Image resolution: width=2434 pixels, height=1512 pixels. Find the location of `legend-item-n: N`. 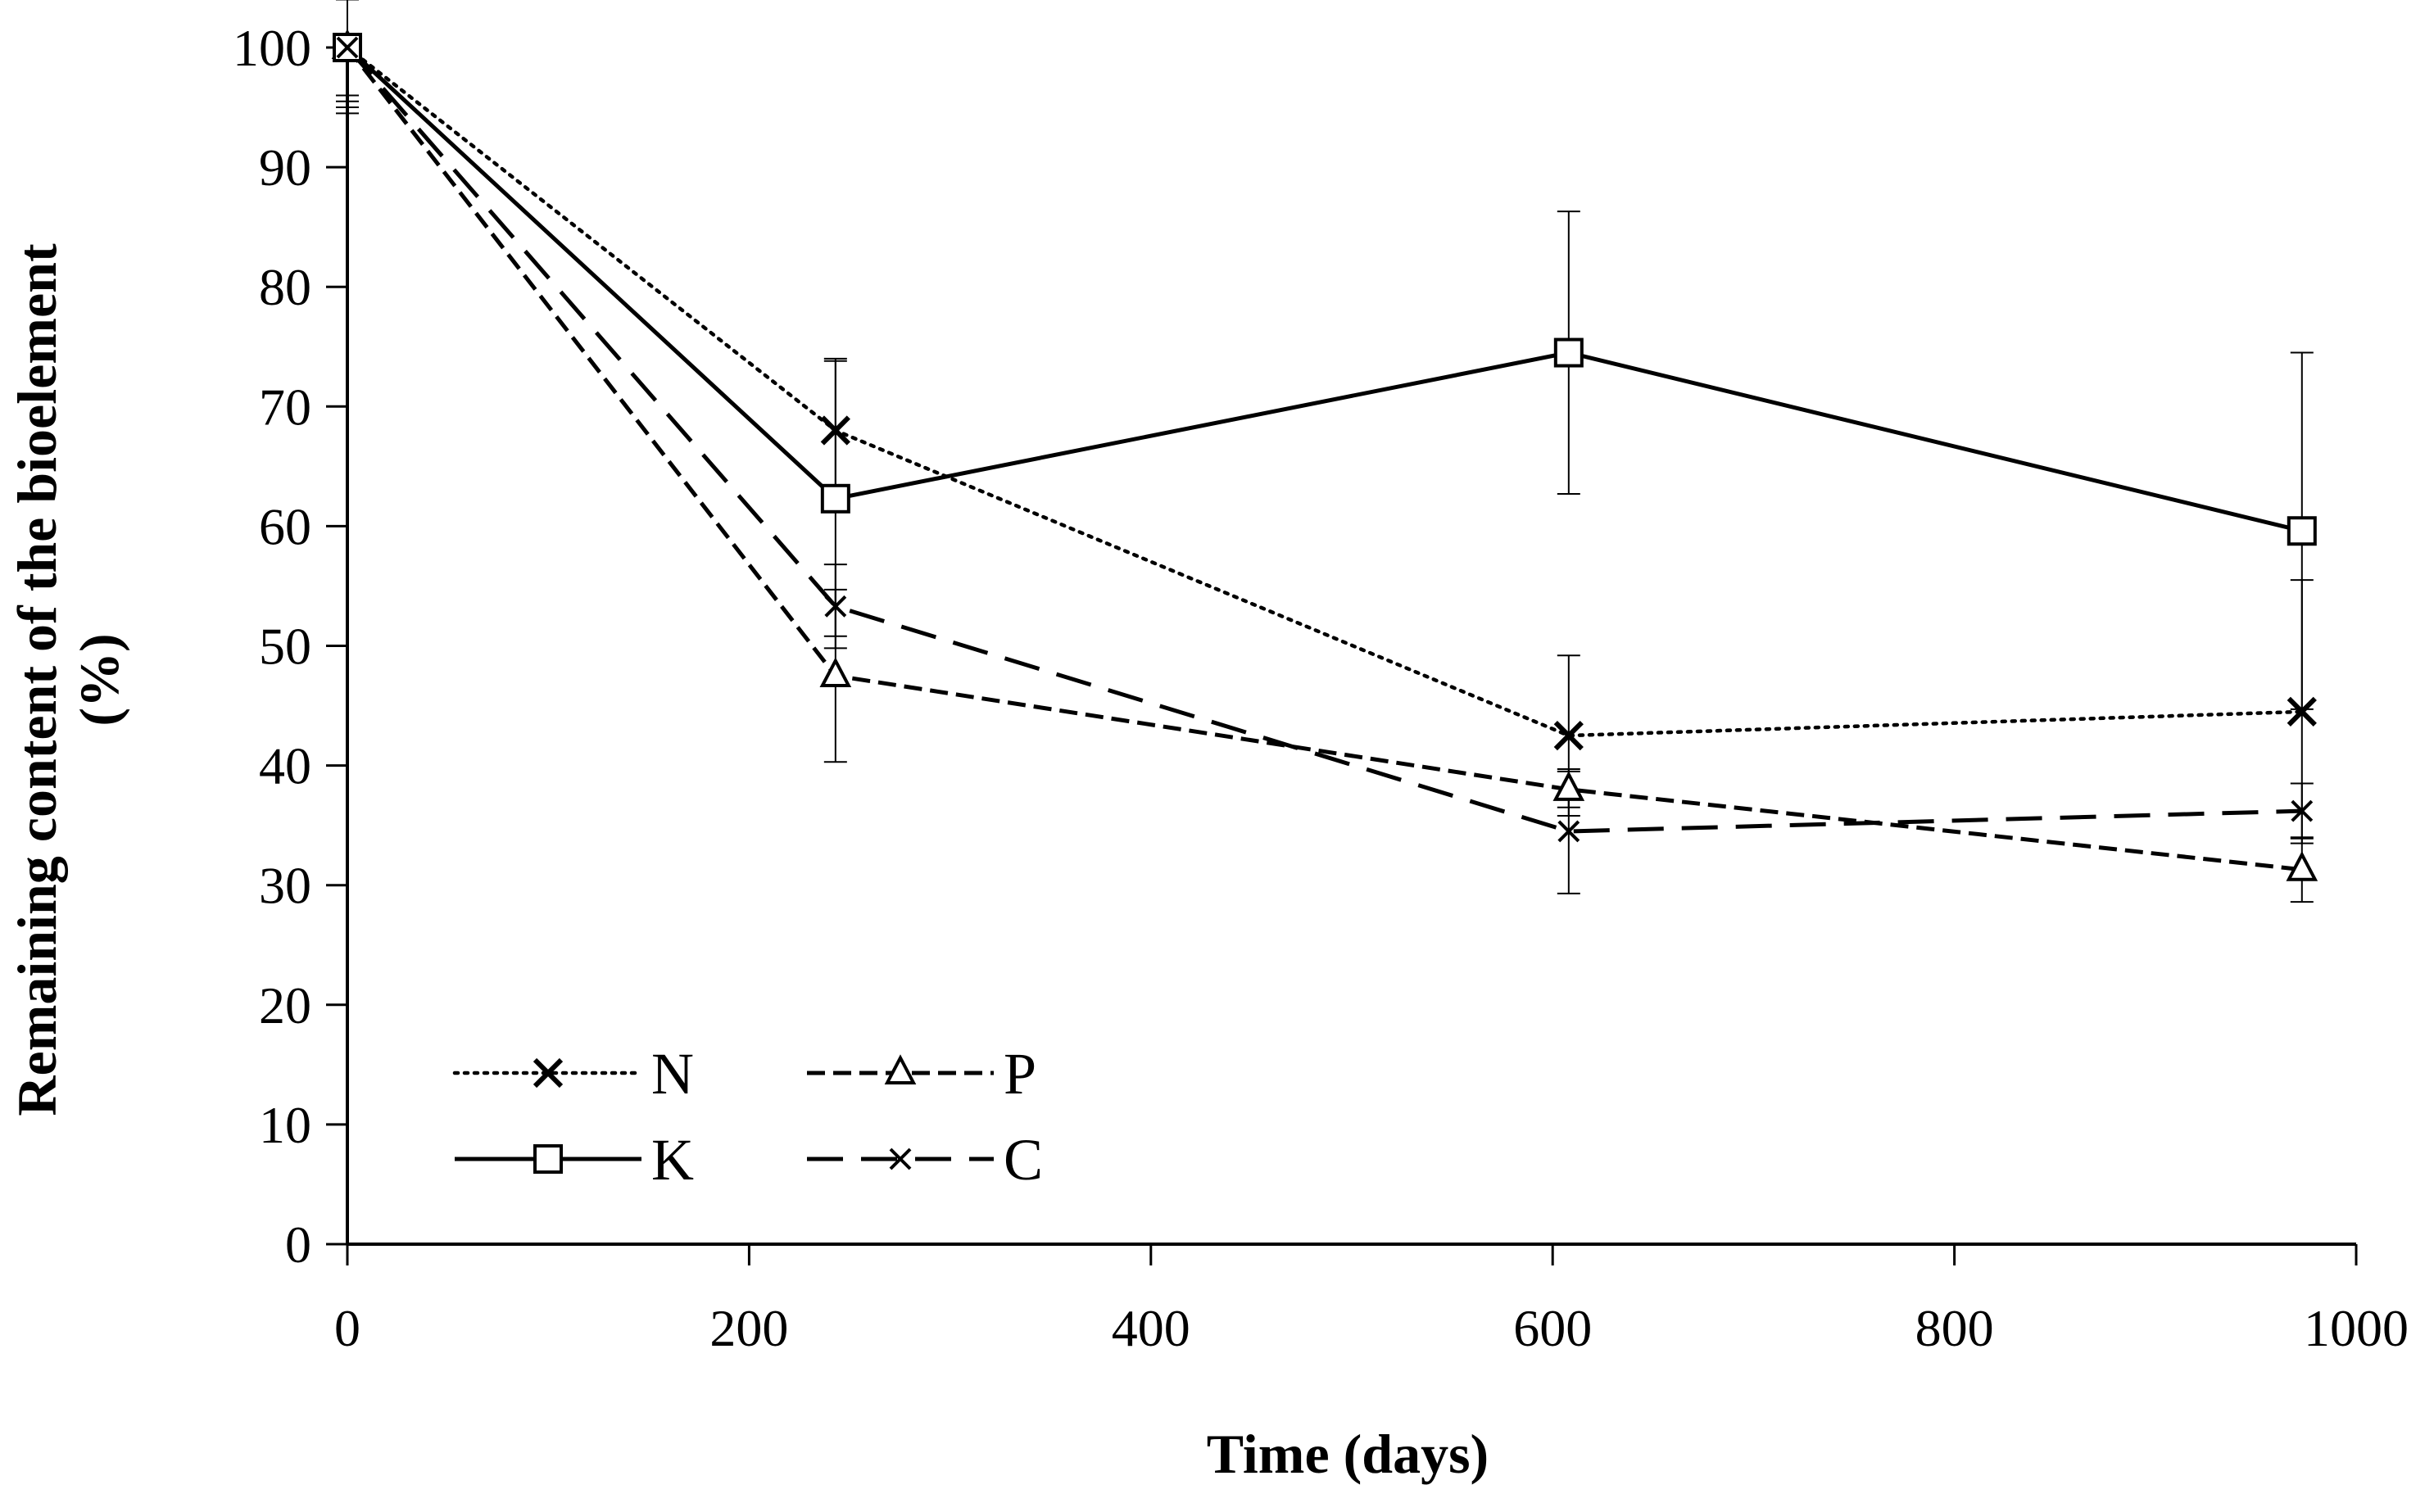

legend-item-n: N is located at coordinates (573, 1074).